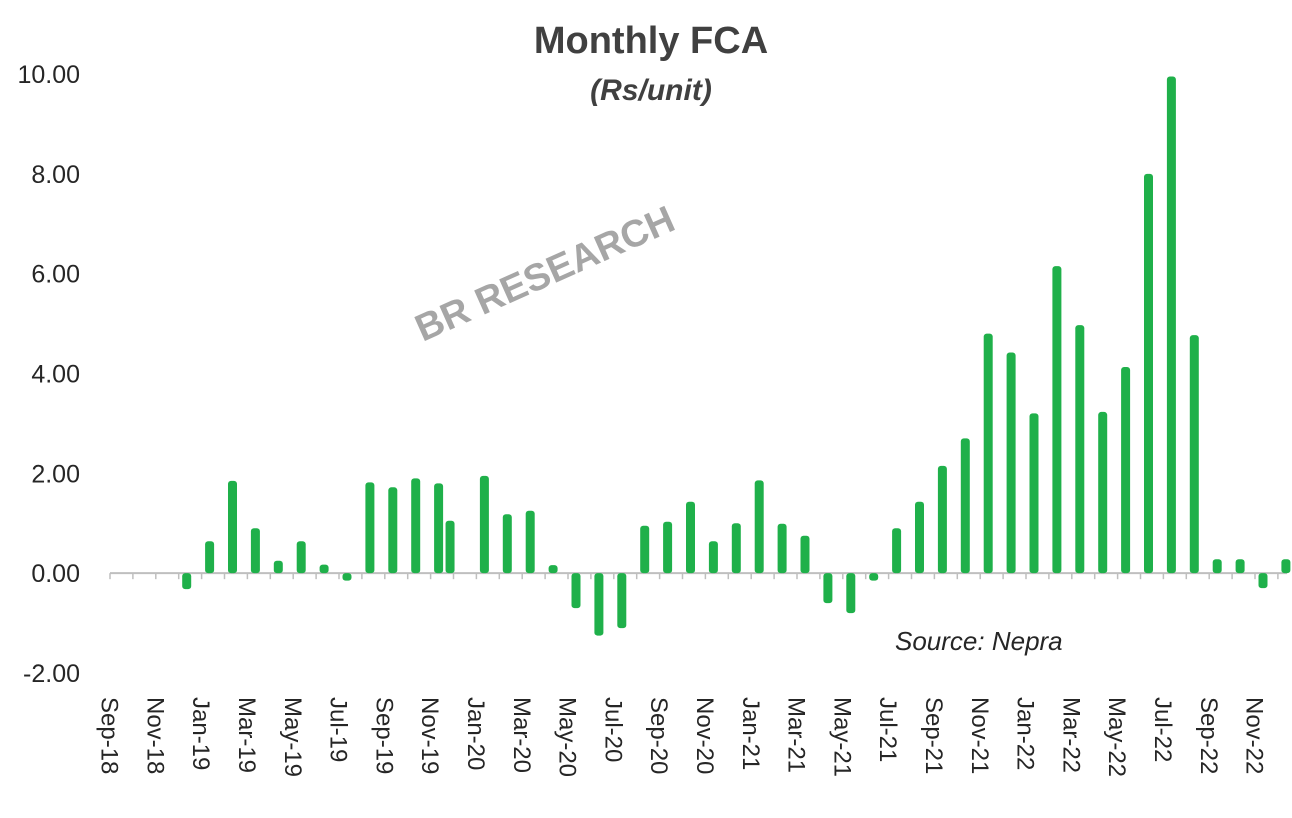  What do you see at coordinates (796, 735) in the screenshot?
I see `x-tick-label: Mar-21` at bounding box center [796, 735].